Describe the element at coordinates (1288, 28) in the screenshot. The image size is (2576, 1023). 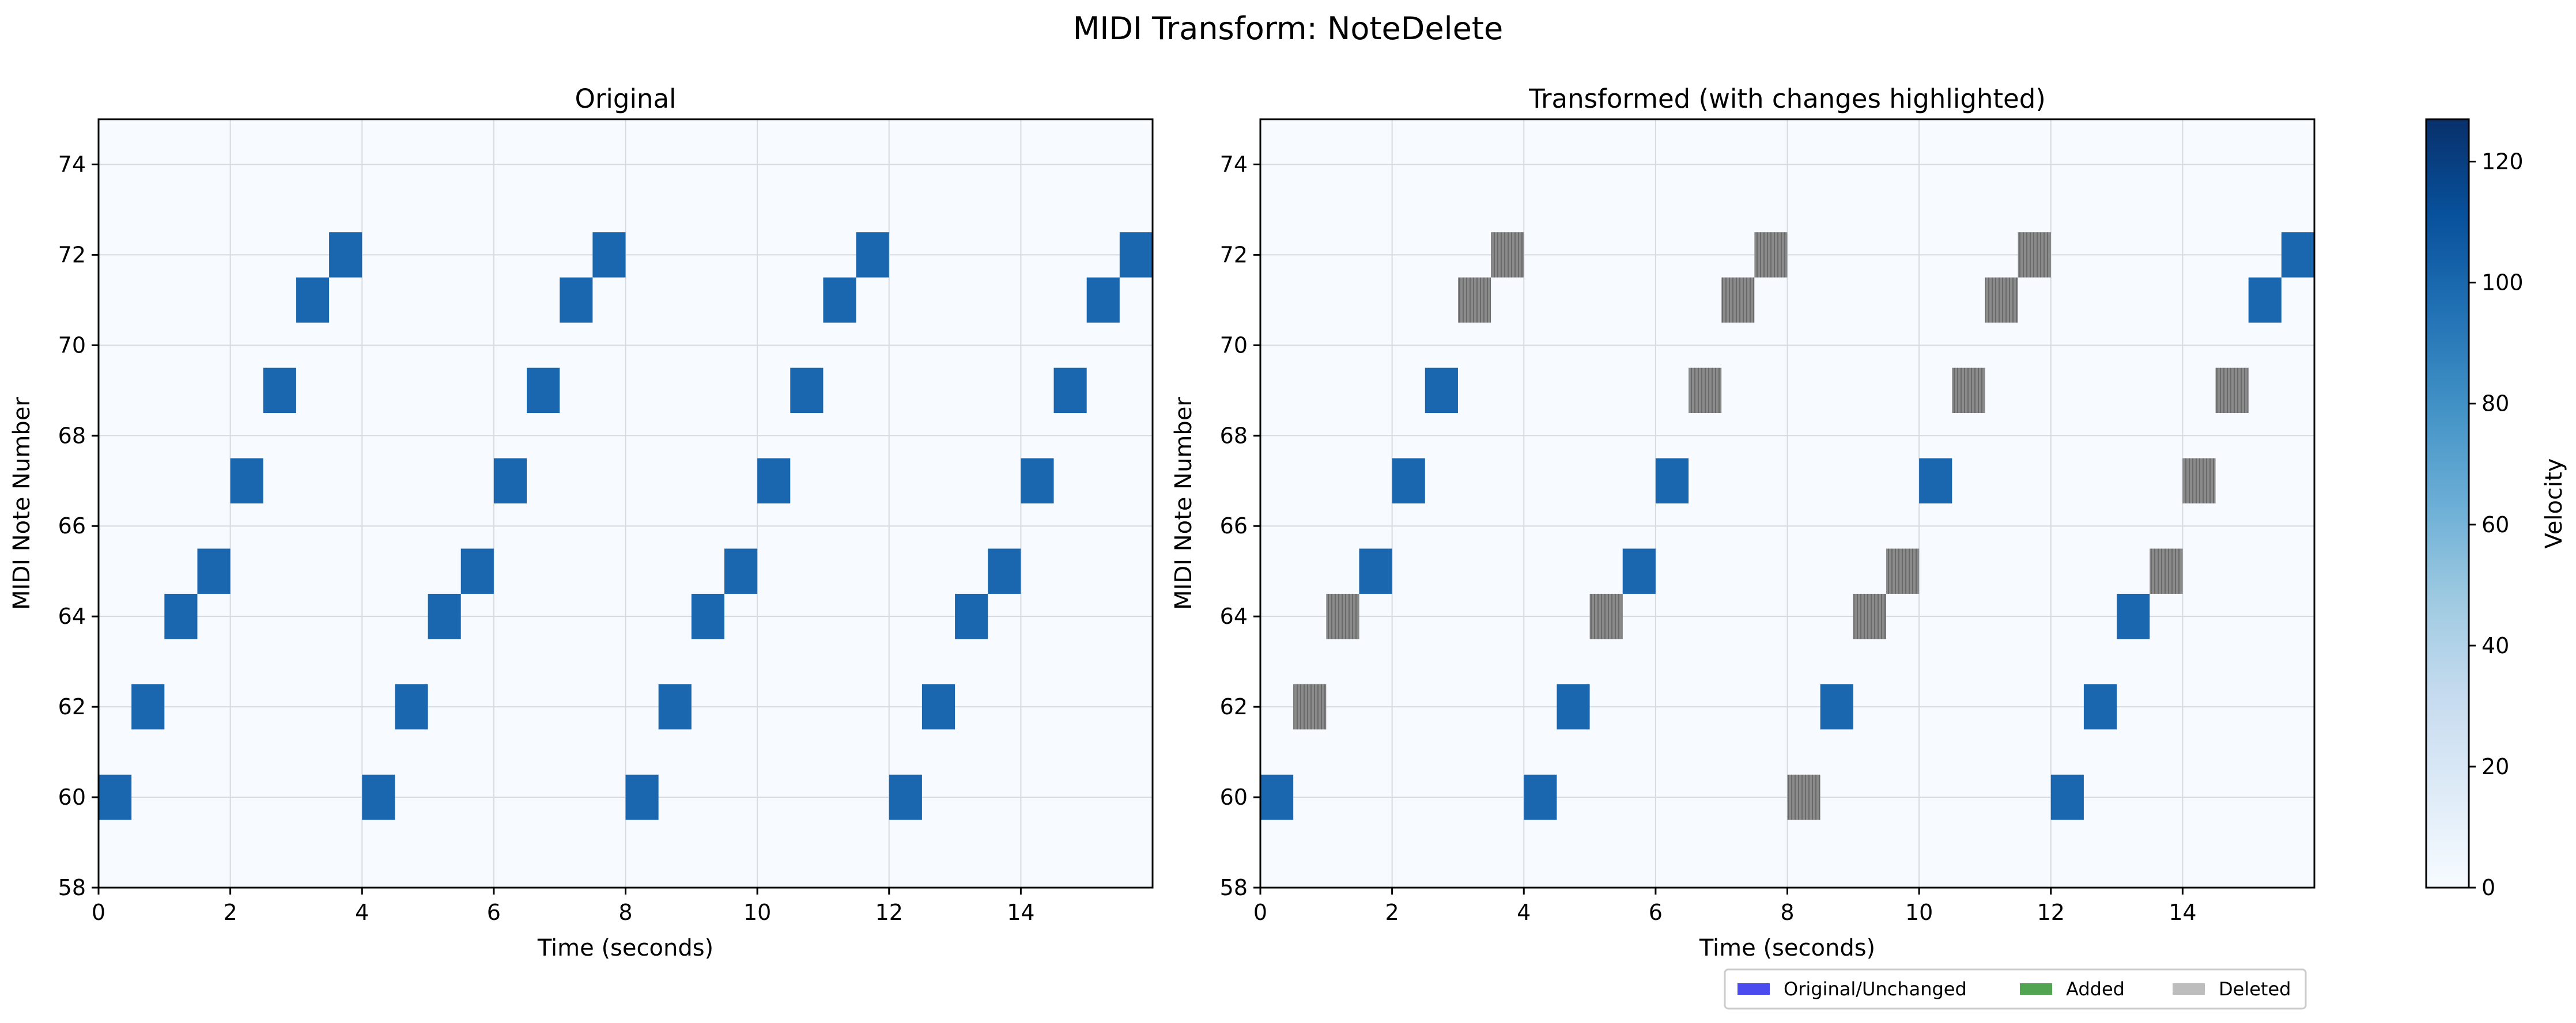
I see `figure-title: MIDI Transform: NoteDelete` at that location.